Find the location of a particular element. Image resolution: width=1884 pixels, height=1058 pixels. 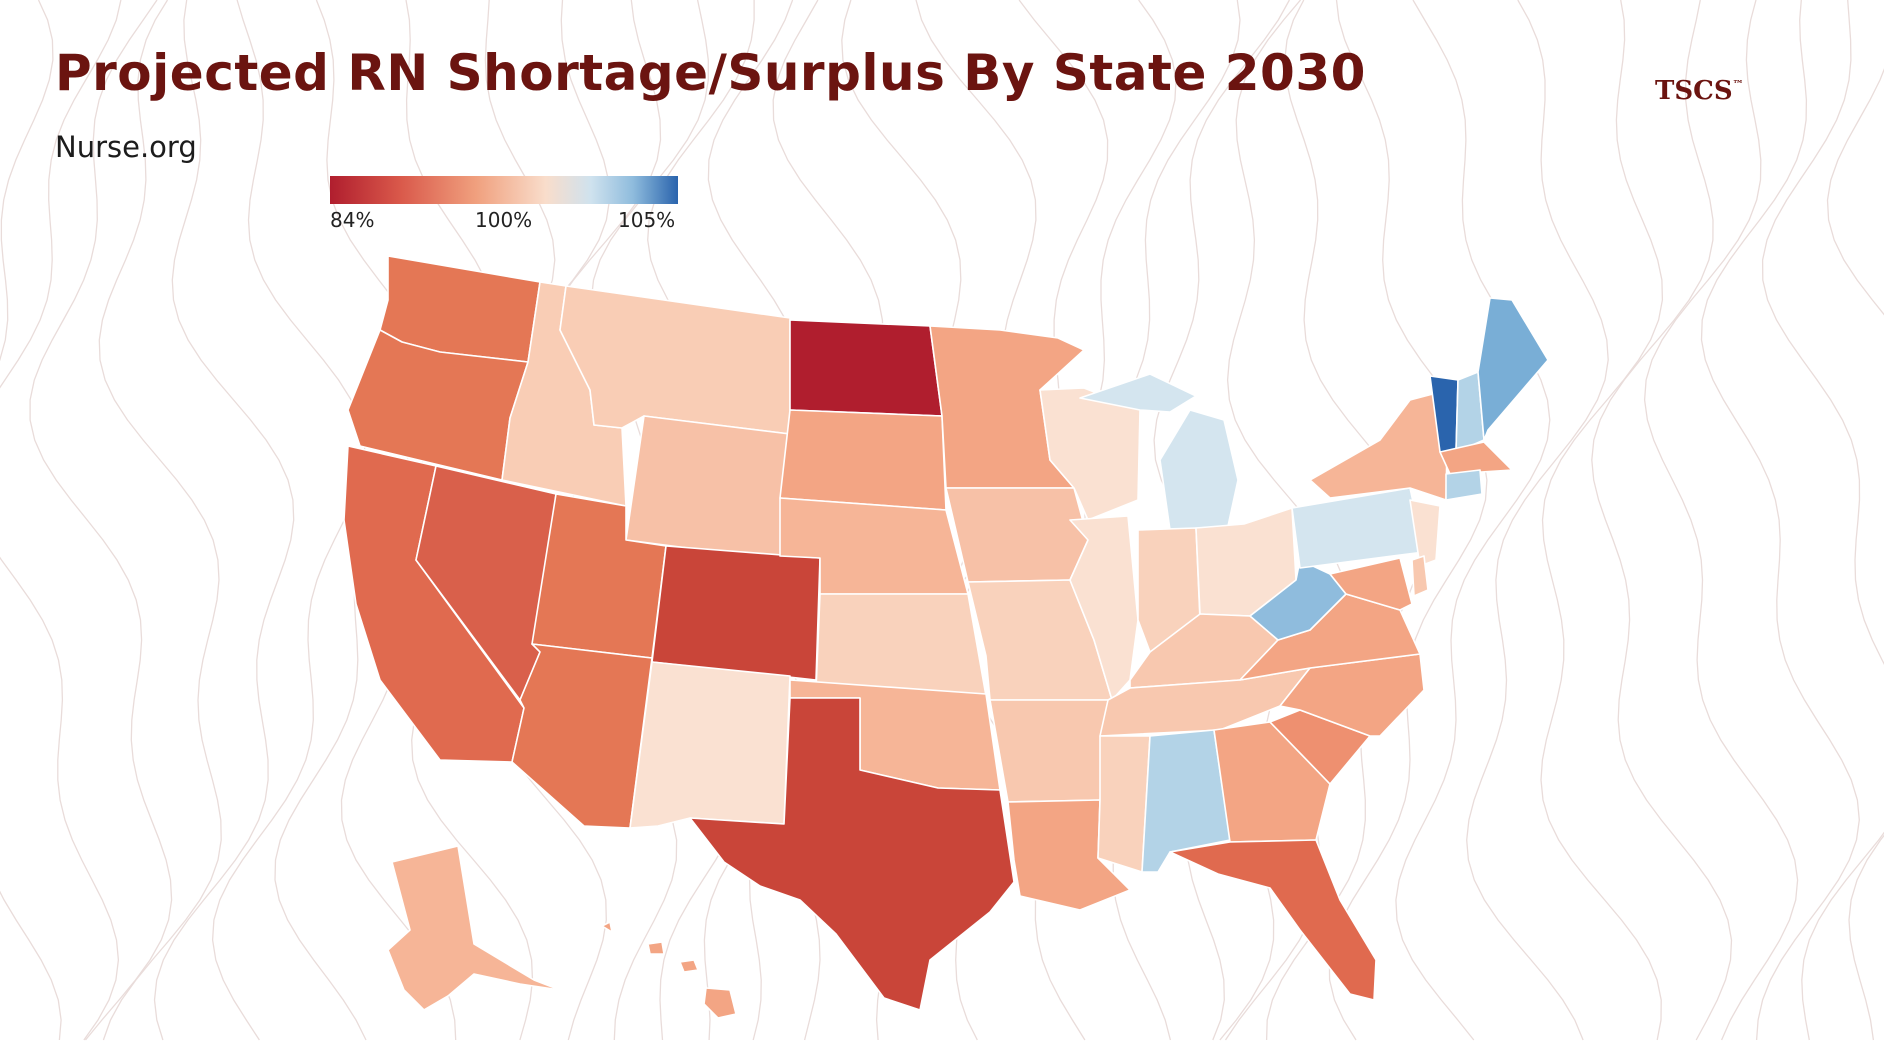

legend-max-label: 105% is located at coordinates (647, 220).